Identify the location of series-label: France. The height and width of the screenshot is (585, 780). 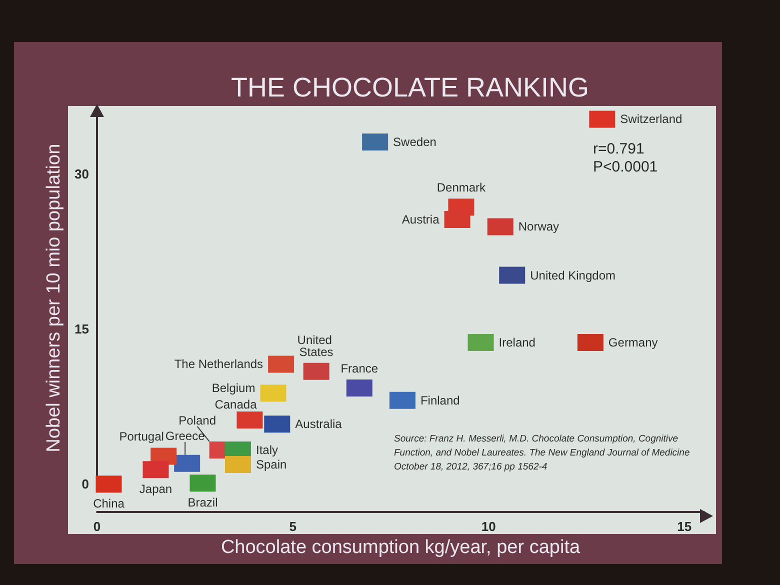
(359, 368).